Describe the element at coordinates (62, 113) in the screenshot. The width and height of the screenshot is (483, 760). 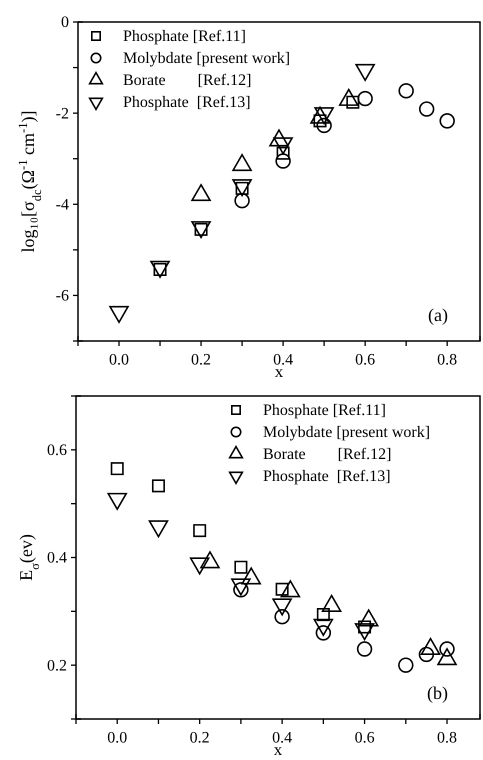
I see `y-tick-label: -2` at that location.